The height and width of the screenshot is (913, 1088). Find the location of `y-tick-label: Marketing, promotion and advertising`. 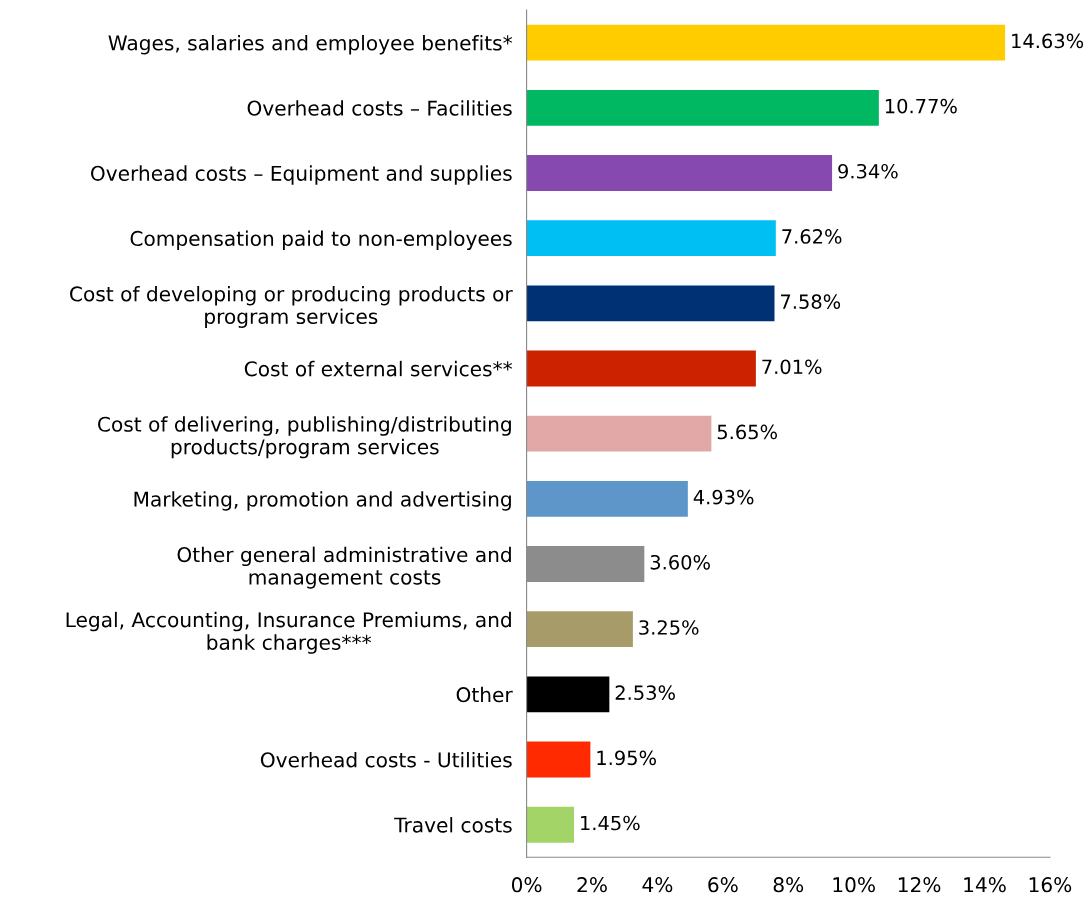

y-tick-label: Marketing, promotion and advertising is located at coordinates (322, 501).